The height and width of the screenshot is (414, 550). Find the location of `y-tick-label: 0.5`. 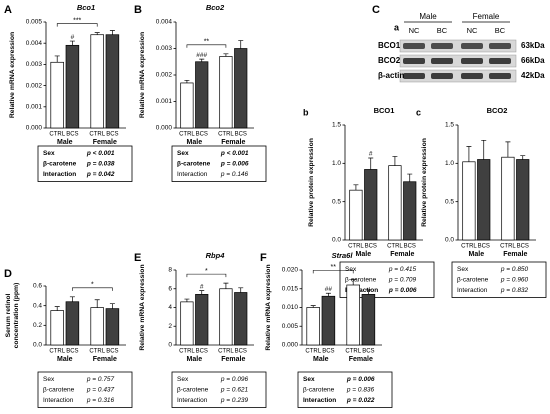

y-tick-label: 0.5 is located at coordinates (449, 201).